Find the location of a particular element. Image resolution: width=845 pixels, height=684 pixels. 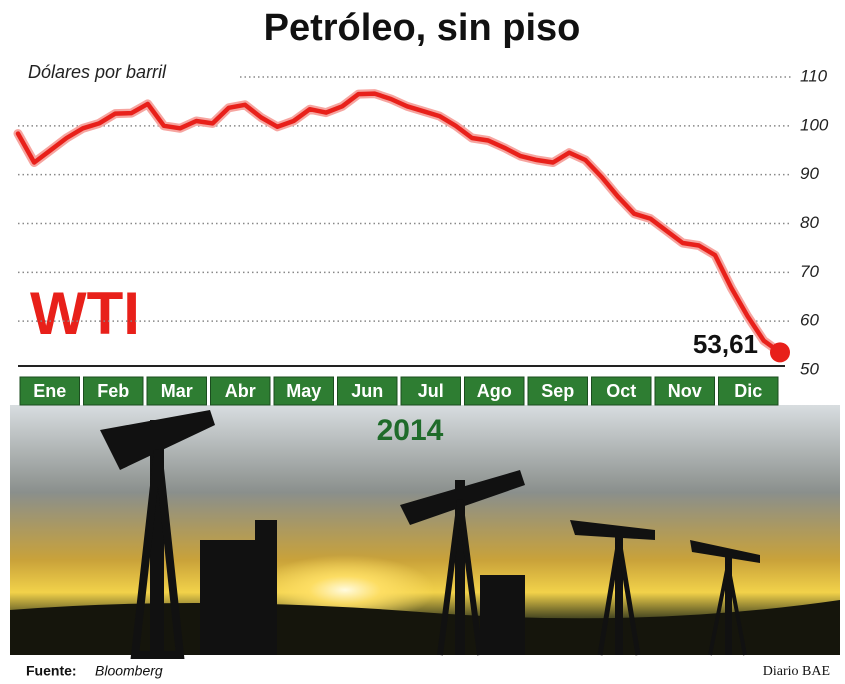

y-tick-label: 60 is located at coordinates (809, 320).